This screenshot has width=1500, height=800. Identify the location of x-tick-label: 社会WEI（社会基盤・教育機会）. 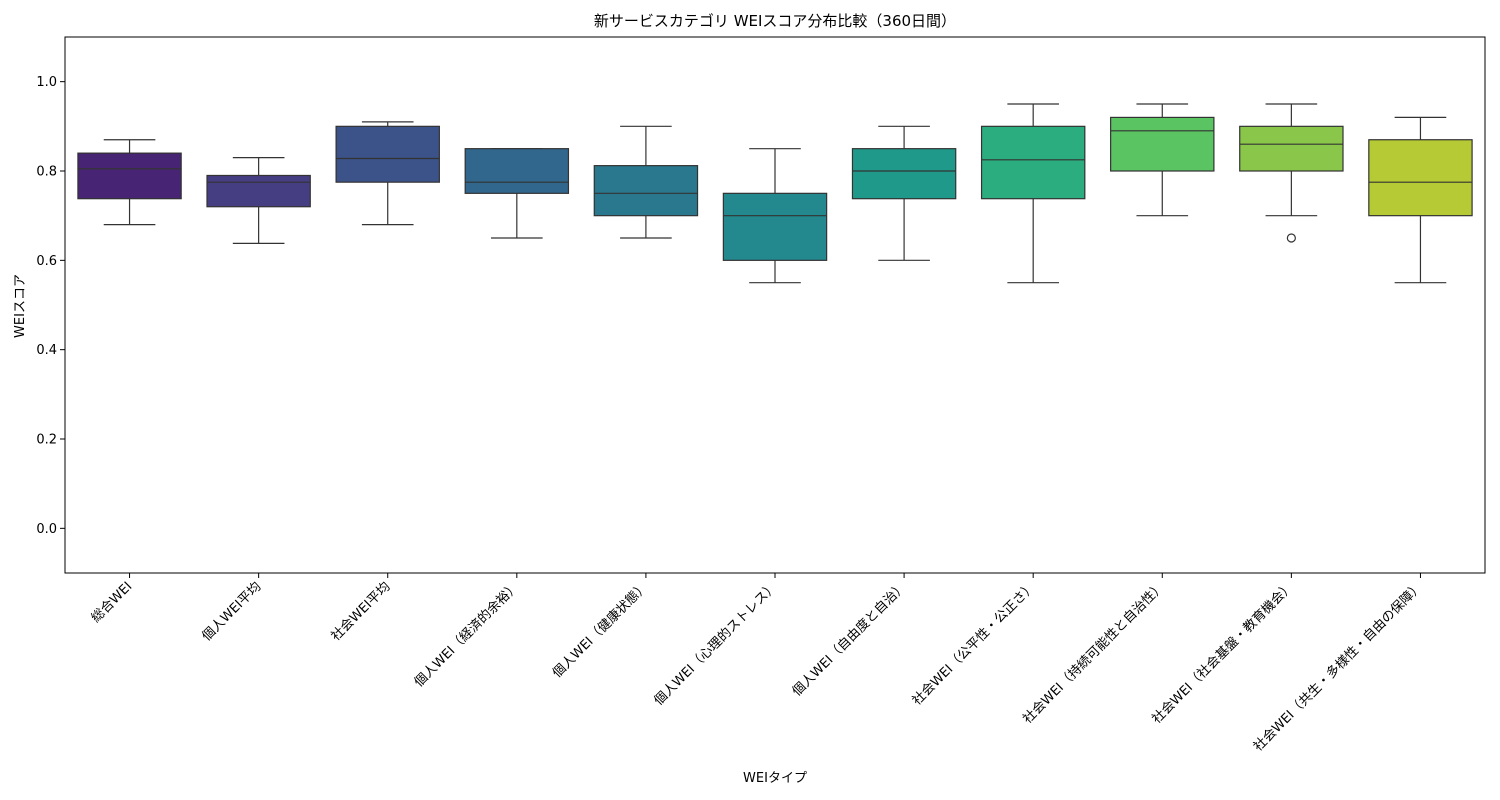
(1223, 653).